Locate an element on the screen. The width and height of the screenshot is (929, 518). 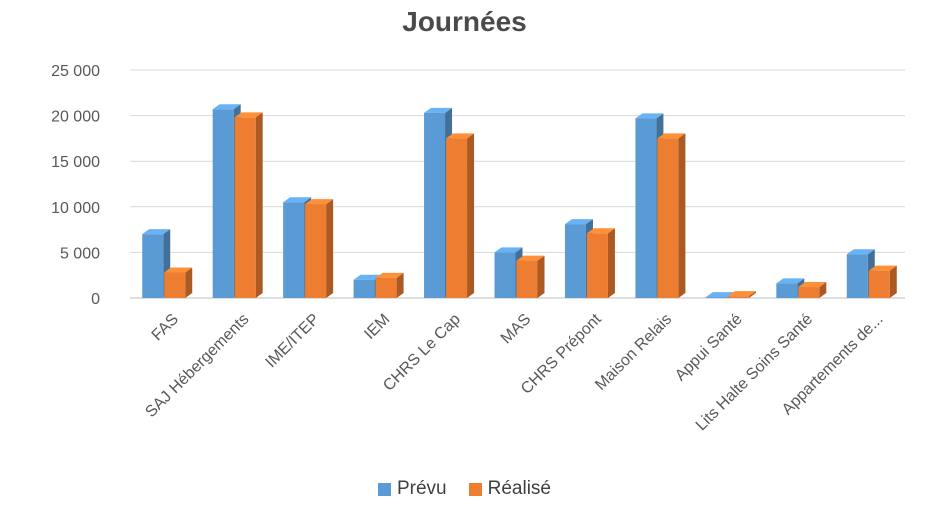
y-tick-label: 25 000 is located at coordinates (75, 71).